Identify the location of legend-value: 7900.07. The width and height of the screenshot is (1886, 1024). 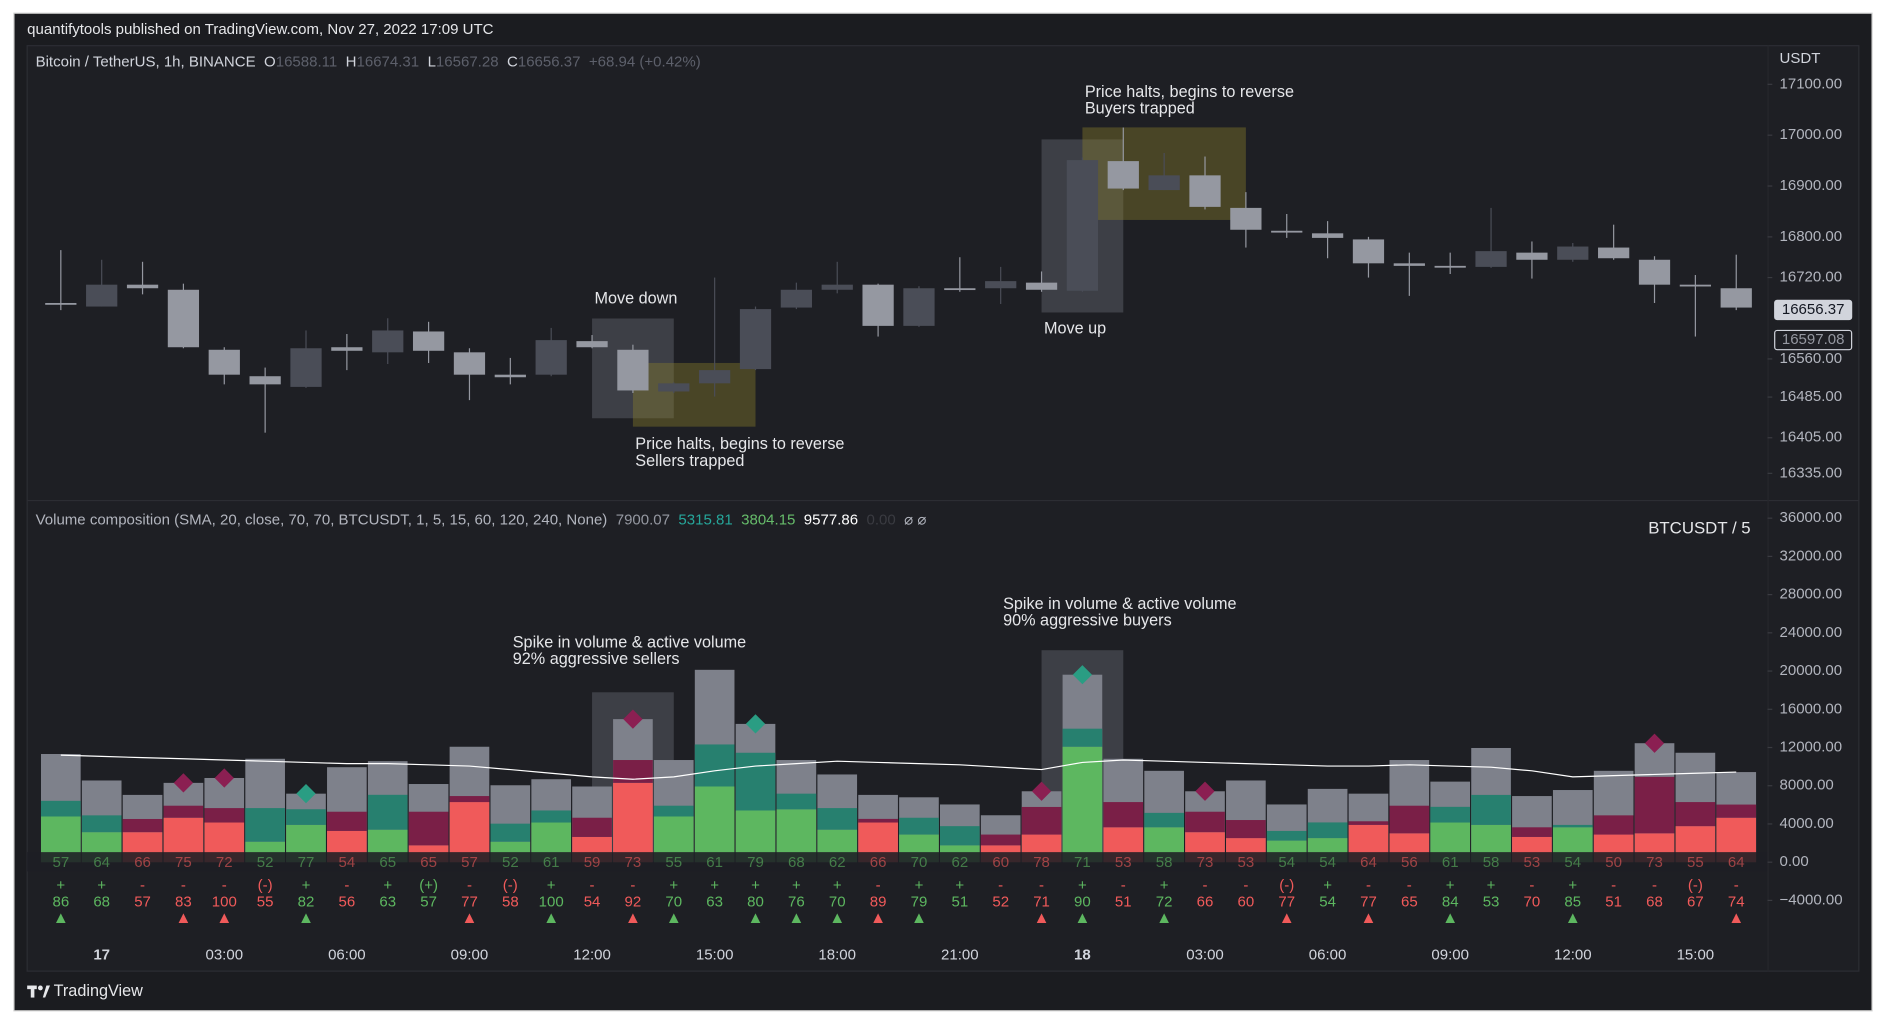
(643, 519).